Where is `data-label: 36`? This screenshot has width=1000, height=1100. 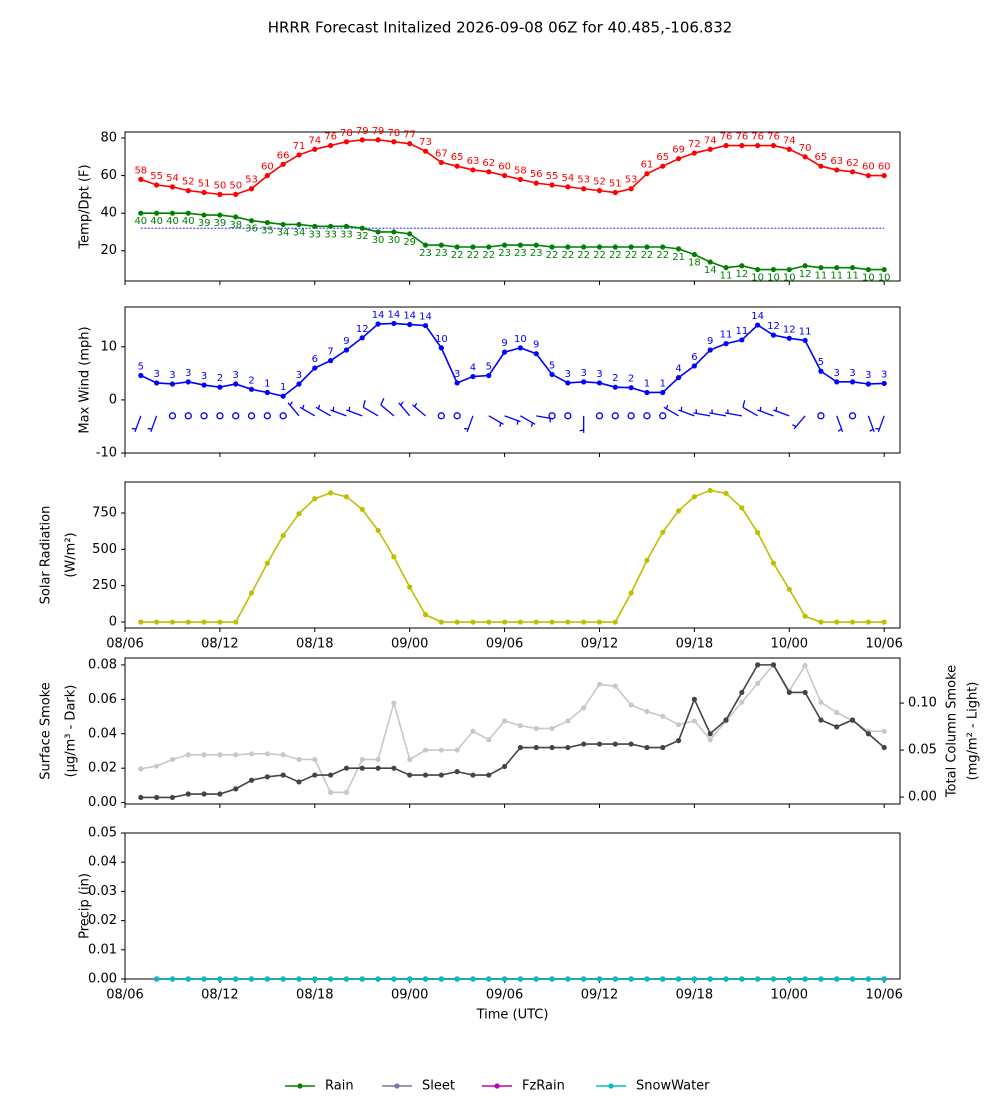 data-label: 36 is located at coordinates (251, 229).